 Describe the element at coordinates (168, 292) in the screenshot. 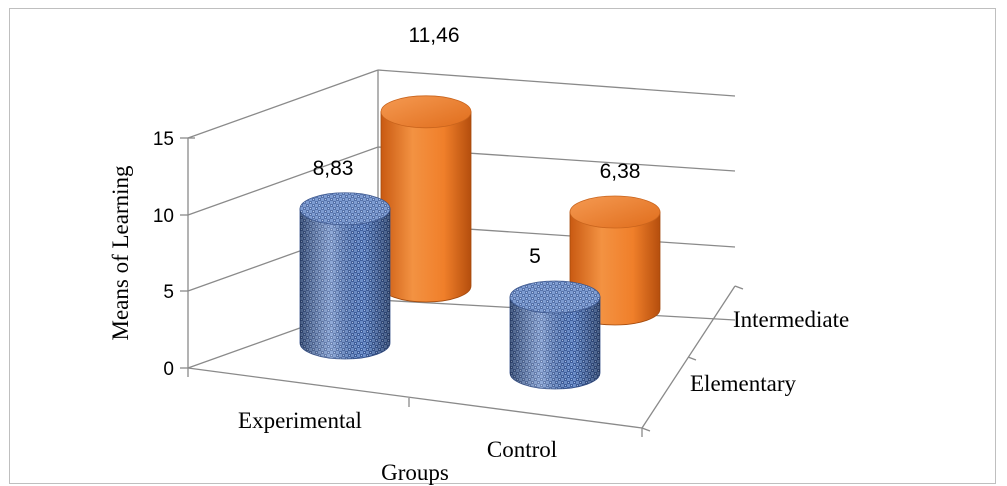

I see `y-tick-label: 5` at that location.